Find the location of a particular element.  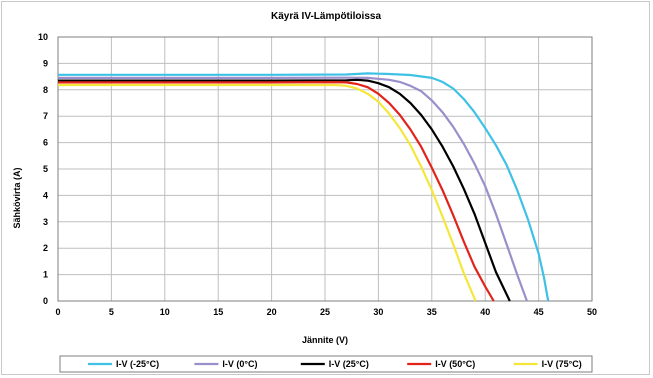

x-tick-label: 45 is located at coordinates (539, 312).